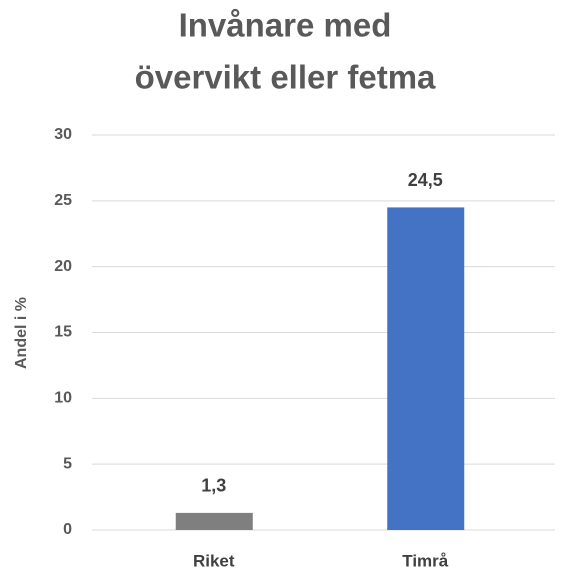 The image size is (570, 575). What do you see at coordinates (63, 134) in the screenshot?
I see `y-tick-label: 30` at bounding box center [63, 134].